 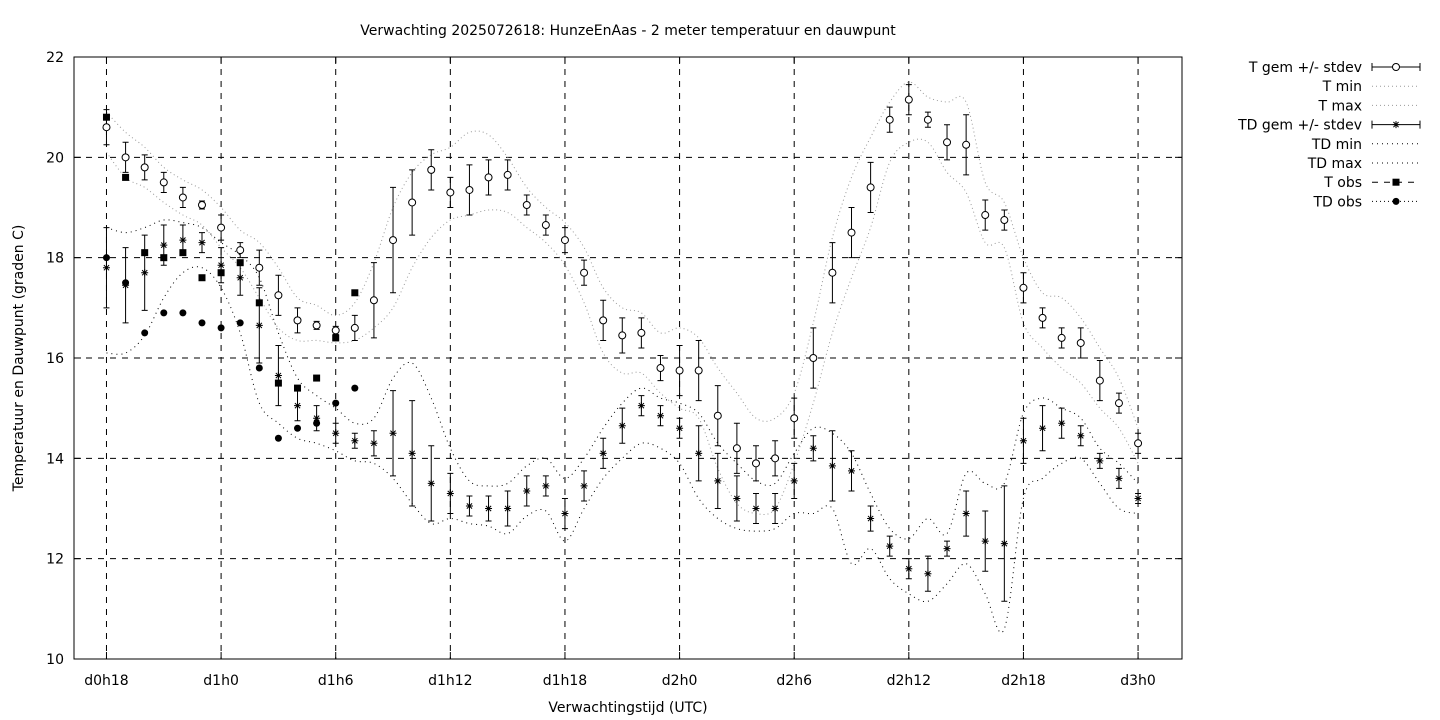 I want to click on x-tick-label: d1h12, so click(x=450, y=681).